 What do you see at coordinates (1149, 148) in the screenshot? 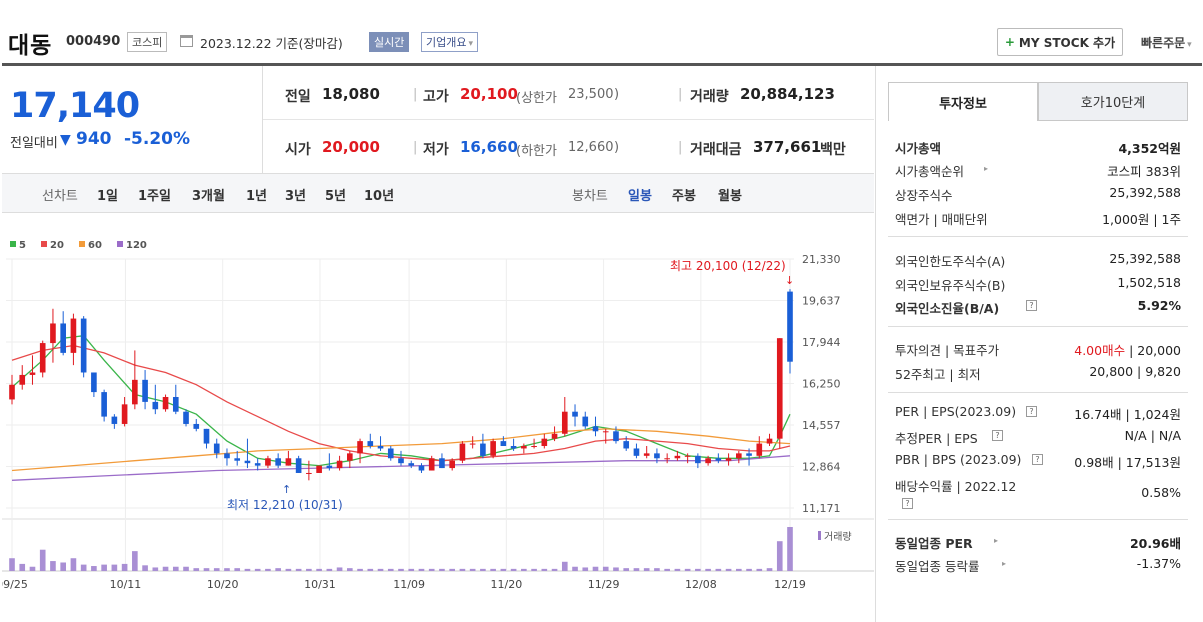
I see `info-value: 4,352억원` at bounding box center [1149, 148].